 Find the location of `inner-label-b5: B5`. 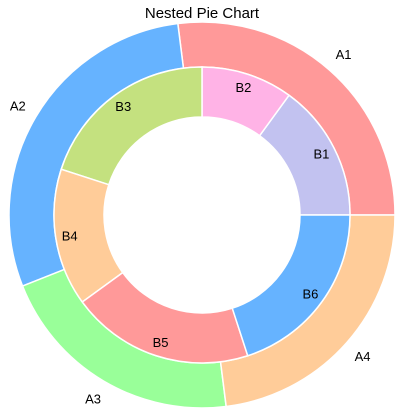

inner-label-b5: B5 is located at coordinates (161, 342).